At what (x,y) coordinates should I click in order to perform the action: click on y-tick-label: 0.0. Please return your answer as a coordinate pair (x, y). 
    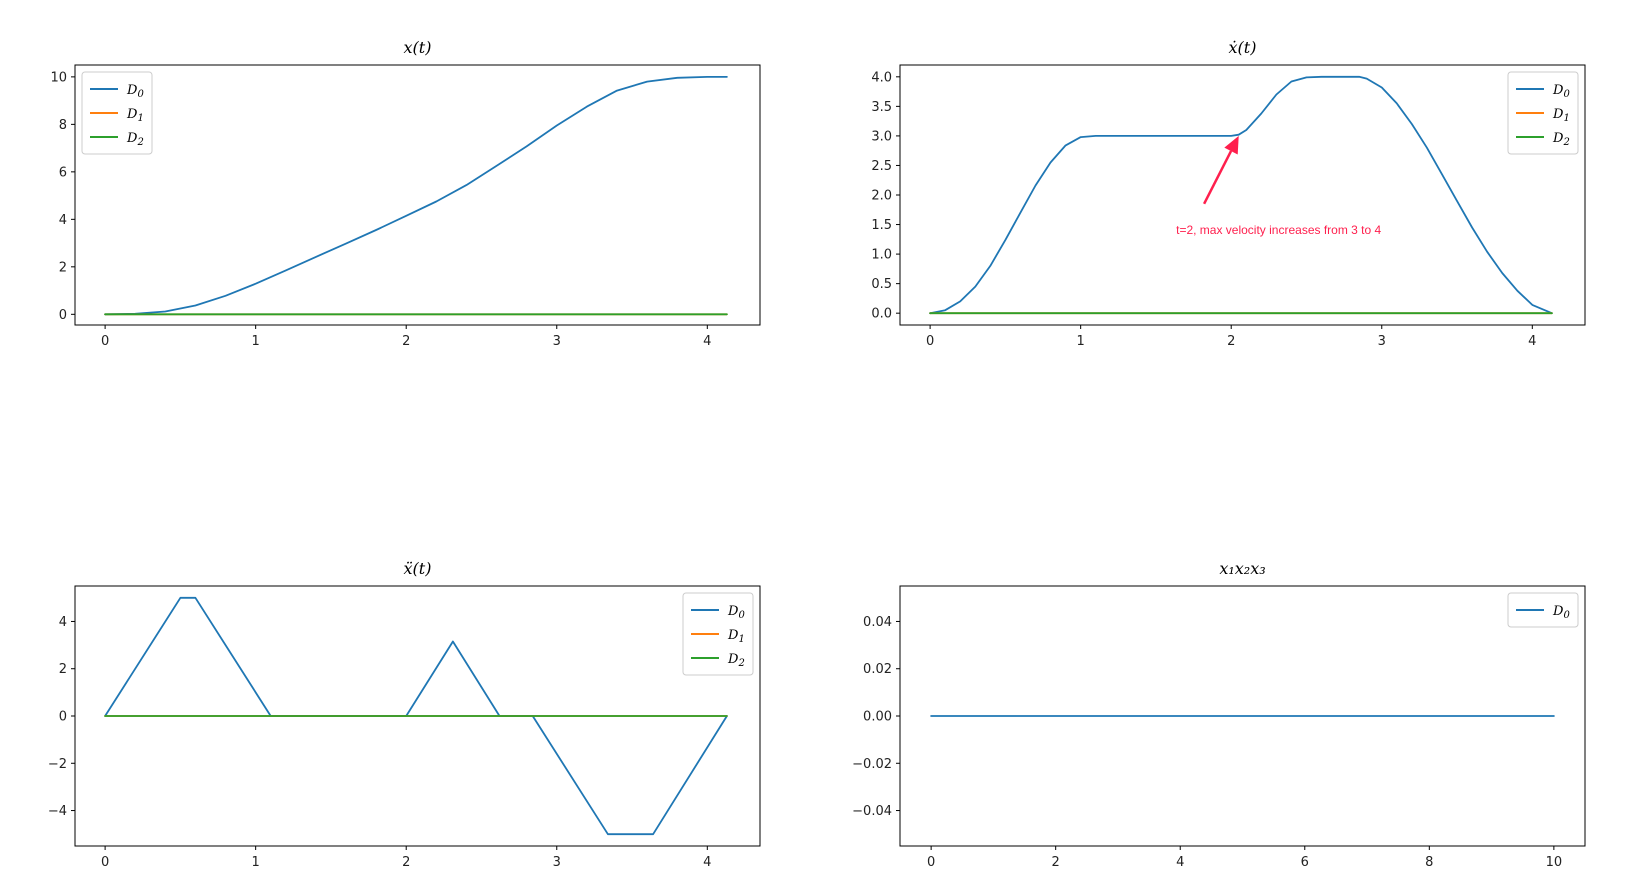
    Looking at the image, I should click on (881, 314).